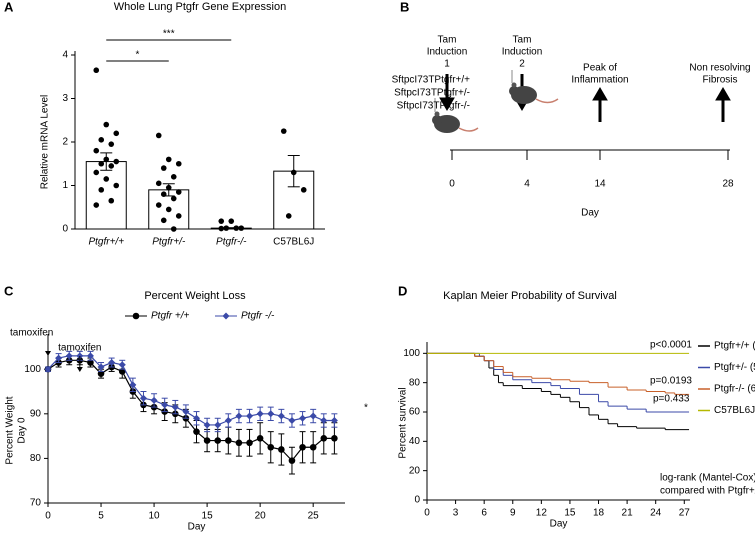 This screenshot has width=755, height=533. Describe the element at coordinates (106, 195) in the screenshot. I see `bar` at that location.